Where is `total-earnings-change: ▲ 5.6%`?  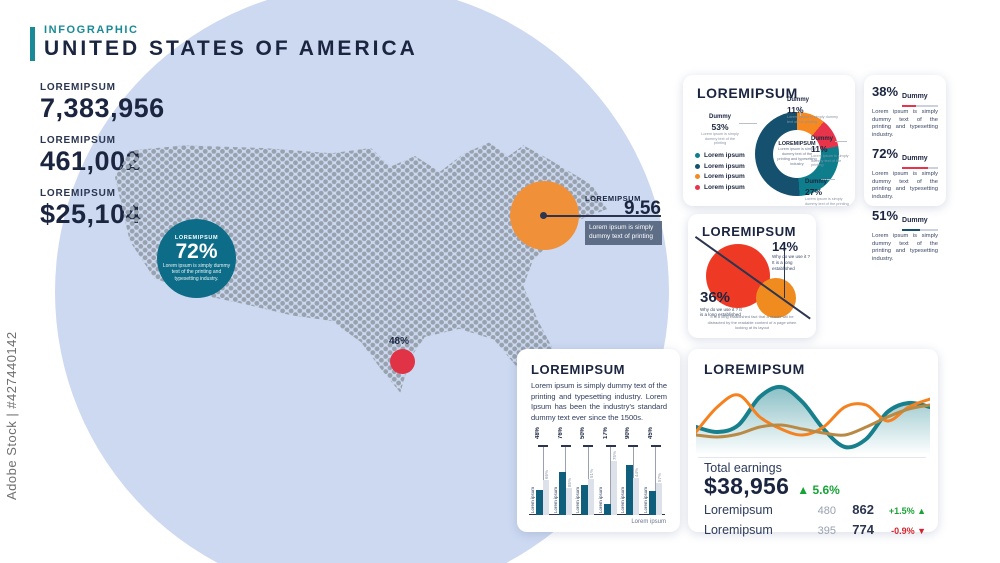 total-earnings-change: ▲ 5.6% is located at coordinates (818, 490).